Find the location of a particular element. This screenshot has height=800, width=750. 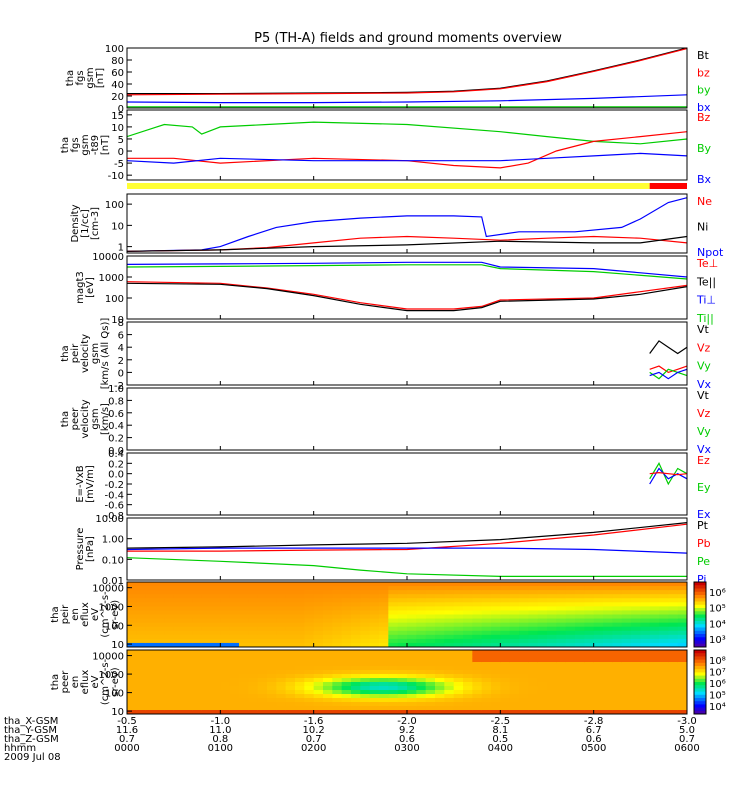

legend-entry: Ez is located at coordinates (703, 460).